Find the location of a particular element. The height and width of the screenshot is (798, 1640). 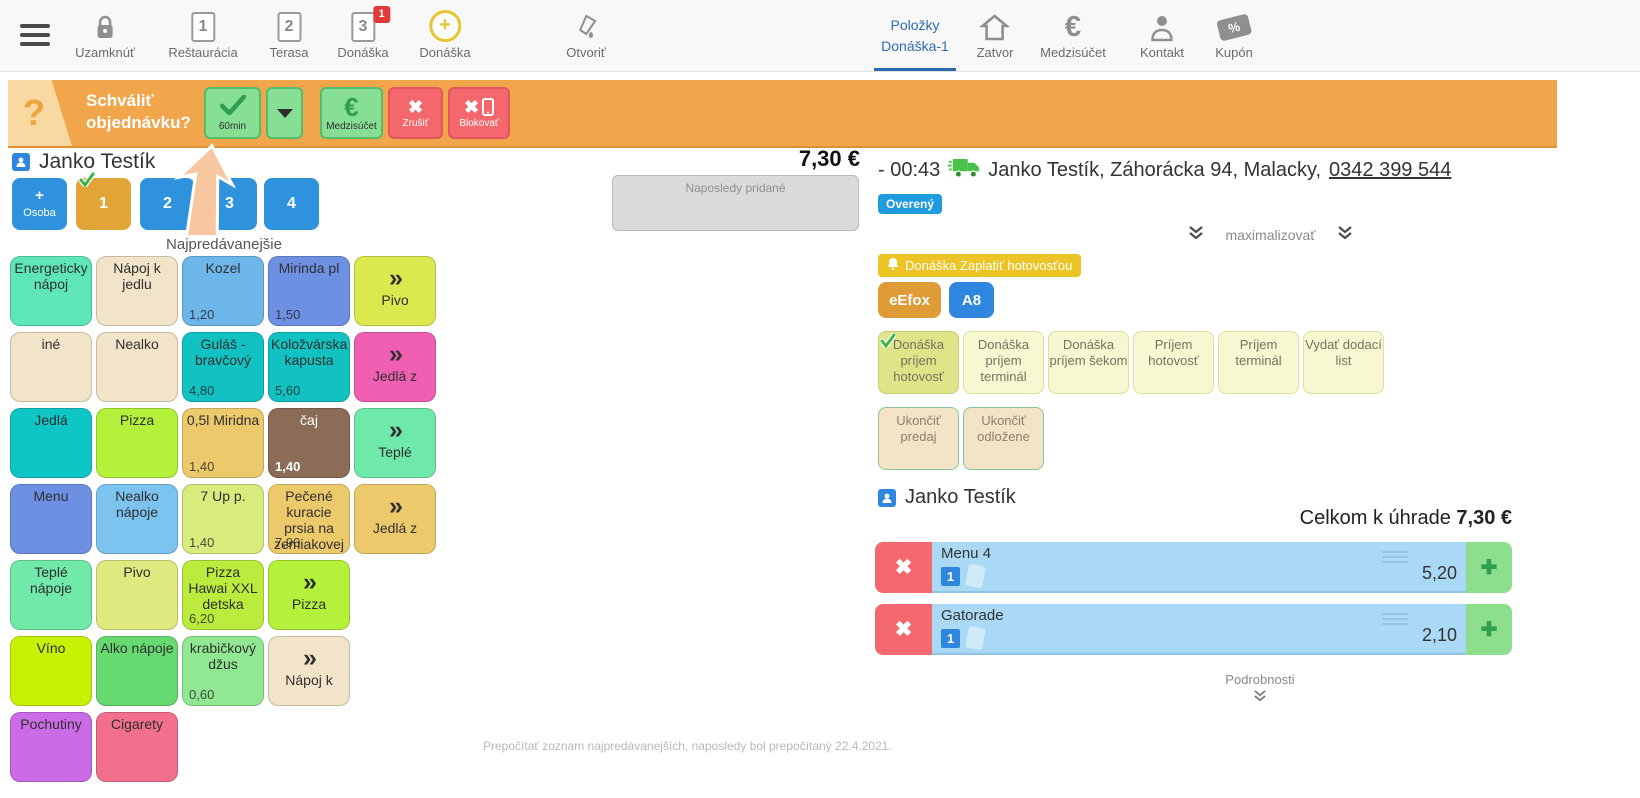

payment-button: Vydať dodací list is located at coordinates (1343, 362).